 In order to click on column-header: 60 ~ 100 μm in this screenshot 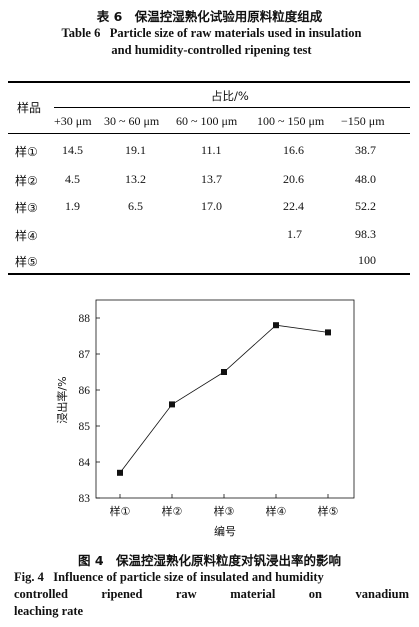, I will do `click(207, 121)`.